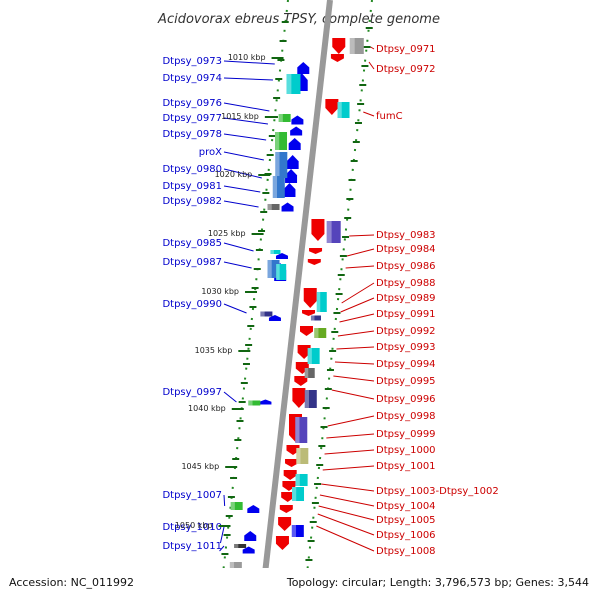  I want to click on right-gene-label: Dtpsy_0986, so click(406, 266).